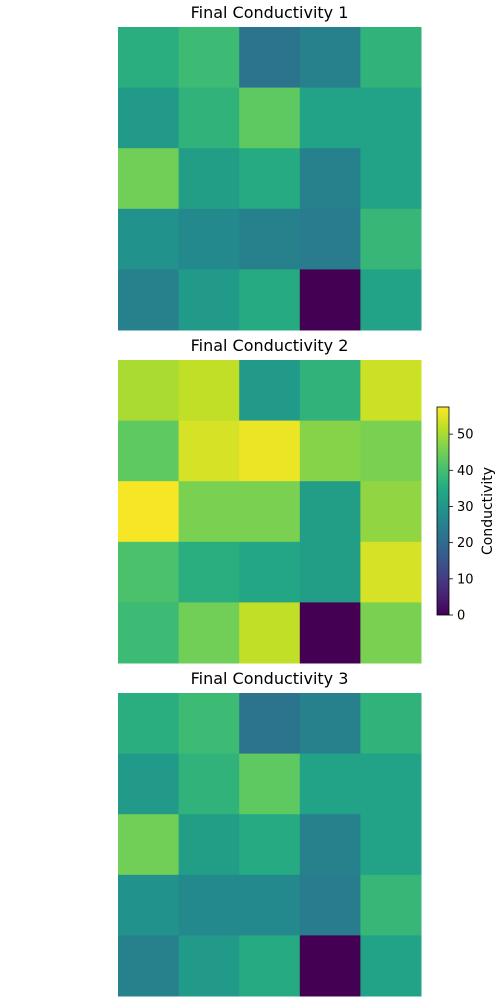 The height and width of the screenshot is (1000, 500). Describe the element at coordinates (488, 511) in the screenshot. I see `colorbar-label: Conductivity` at that location.